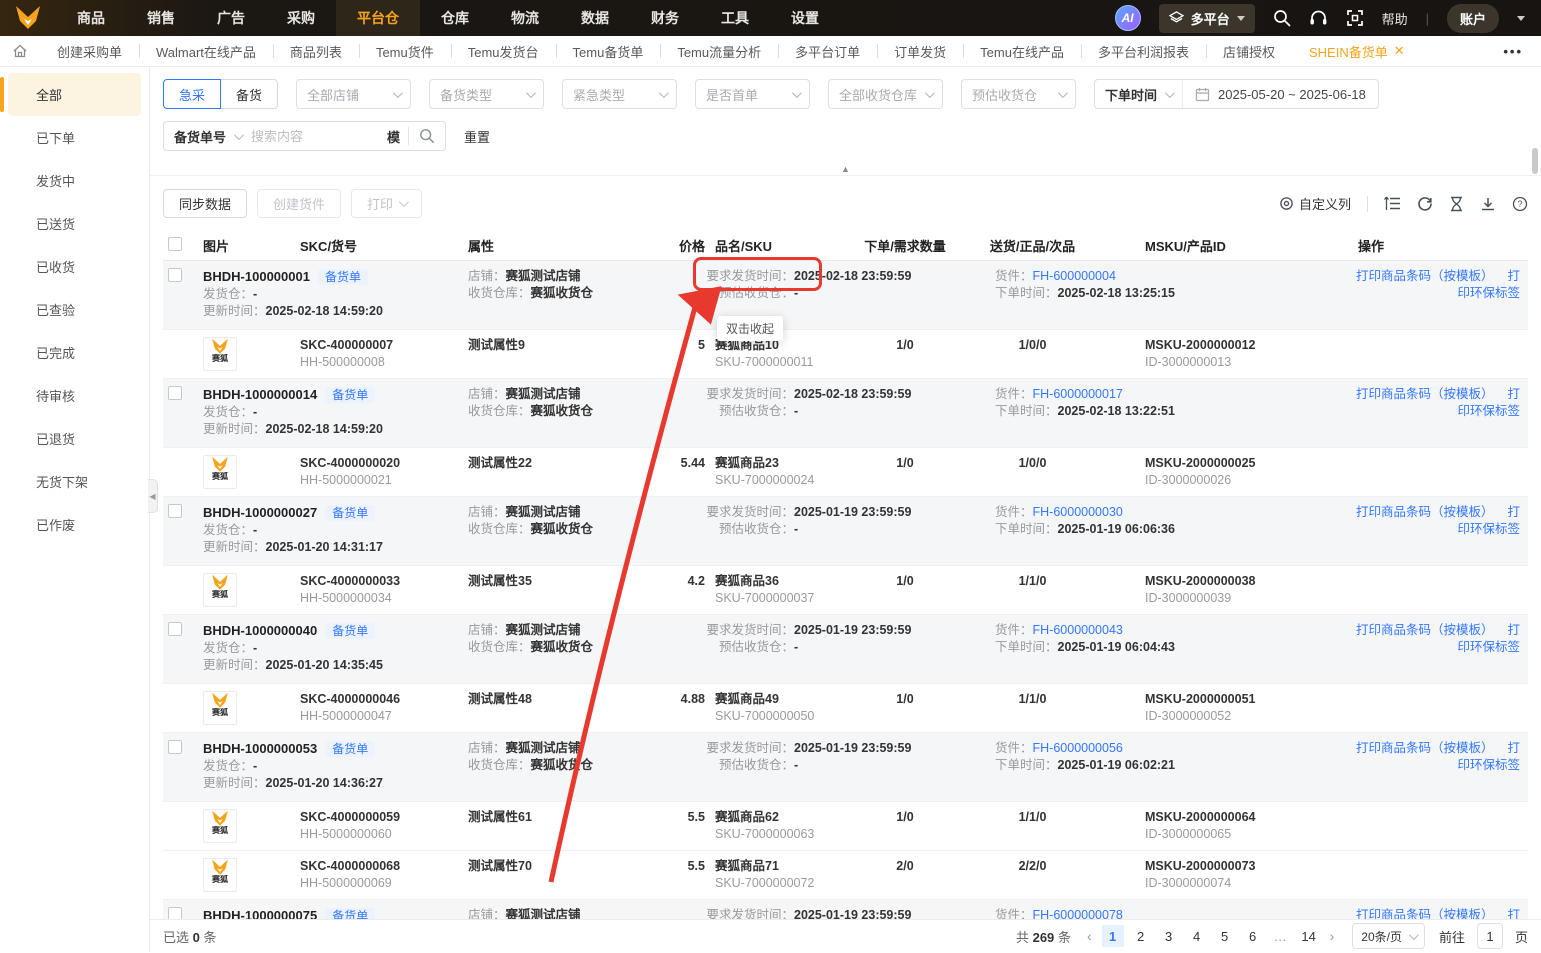 Image resolution: width=1541 pixels, height=953 pixels. I want to click on tab-Walmart在线产品: Walmart在线产品, so click(206, 51).